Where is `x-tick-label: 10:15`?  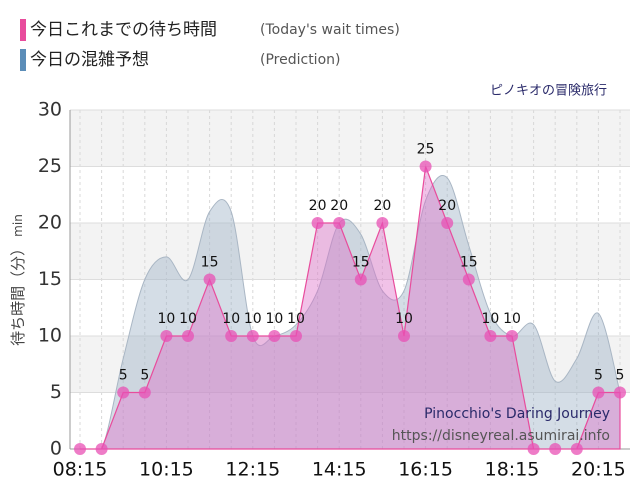 x-tick-label: 10:15 is located at coordinates (166, 470).